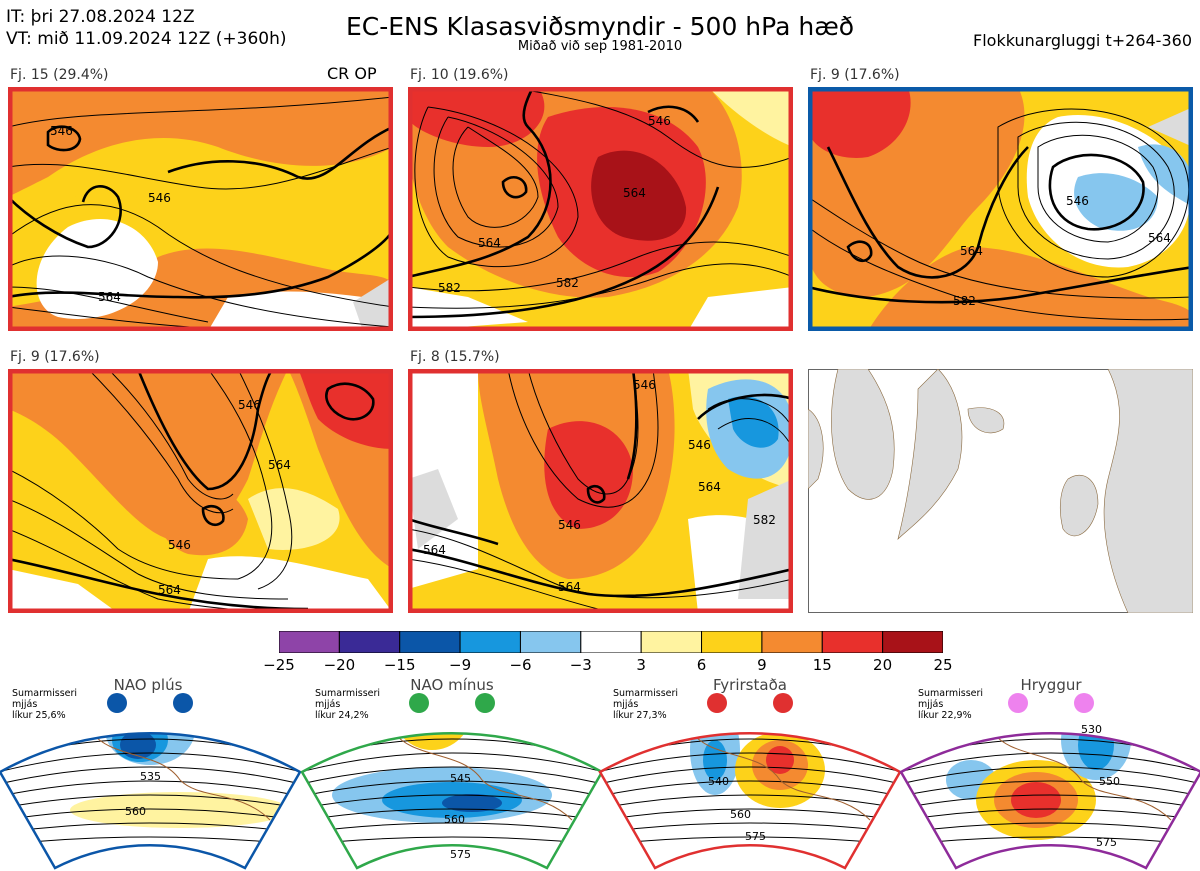  Describe the element at coordinates (109, 297) in the screenshot. I see `contour-564-a: 564` at that location.